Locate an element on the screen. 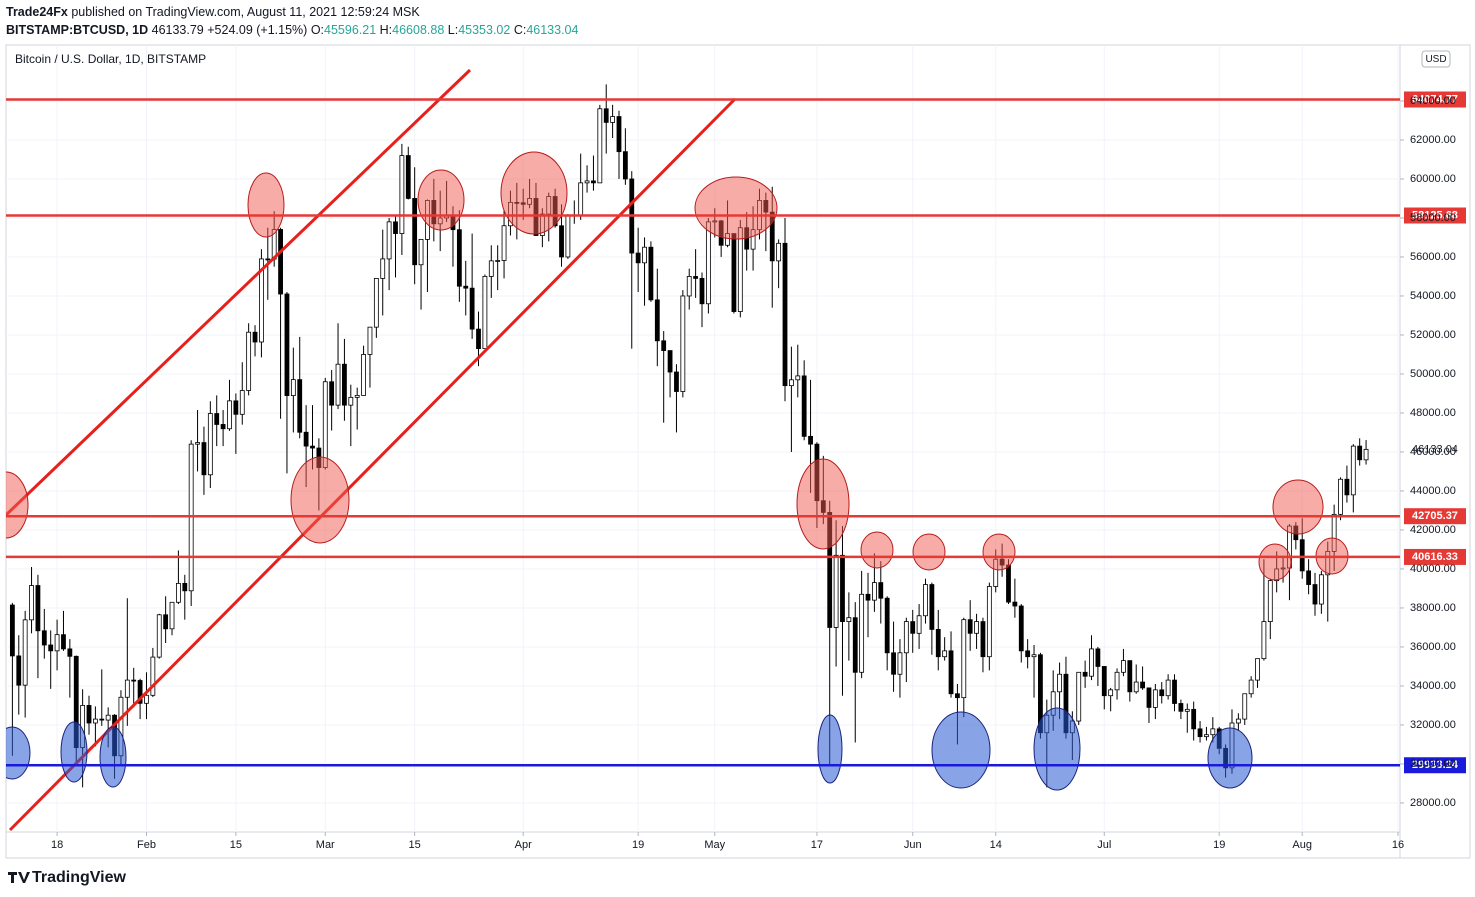 This screenshot has height=897, width=1475. field-key: C: is located at coordinates (520, 30).